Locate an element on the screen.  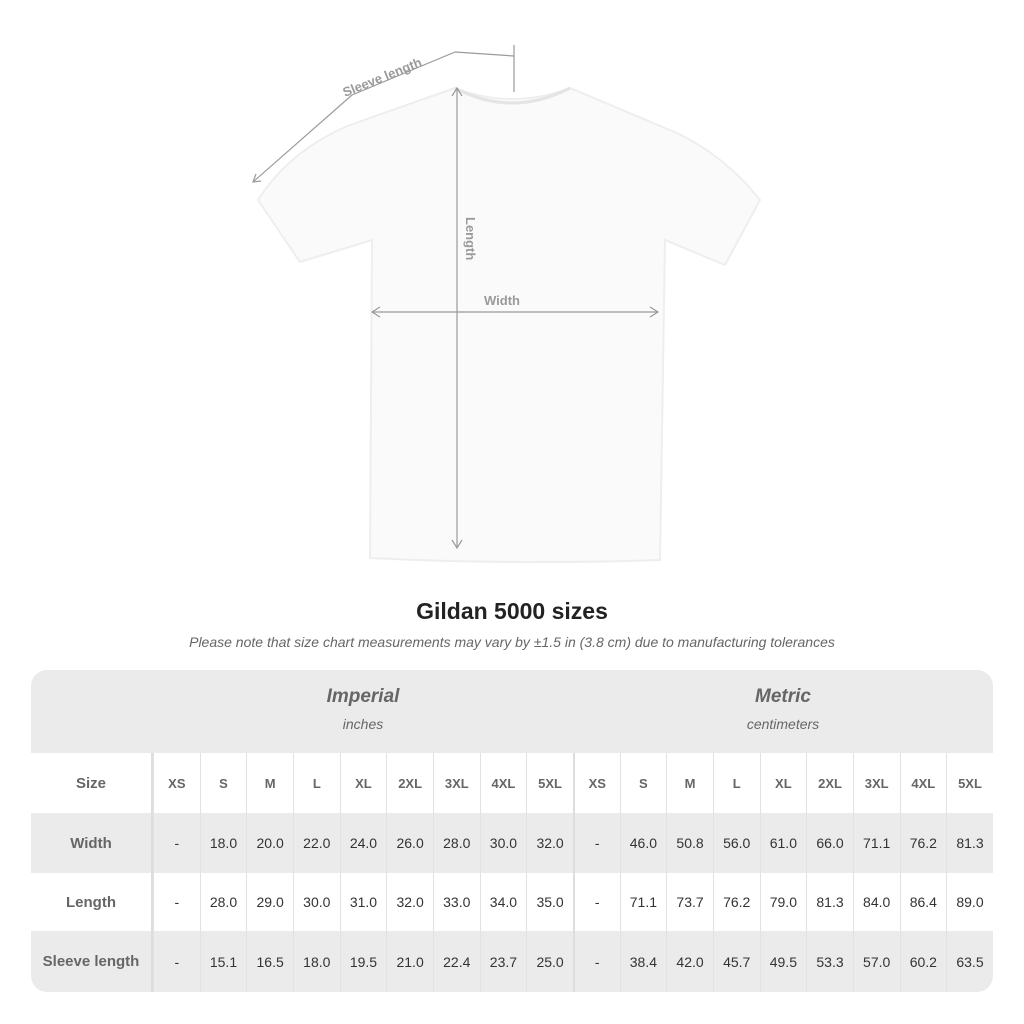
metric-value-cell: 86.4 is located at coordinates (923, 902).